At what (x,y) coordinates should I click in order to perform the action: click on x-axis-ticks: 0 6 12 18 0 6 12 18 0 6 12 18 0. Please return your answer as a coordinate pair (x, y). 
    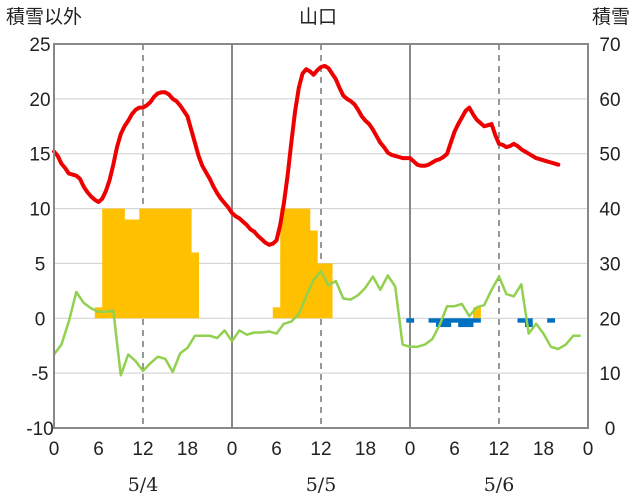
    Looking at the image, I should click on (321, 449).